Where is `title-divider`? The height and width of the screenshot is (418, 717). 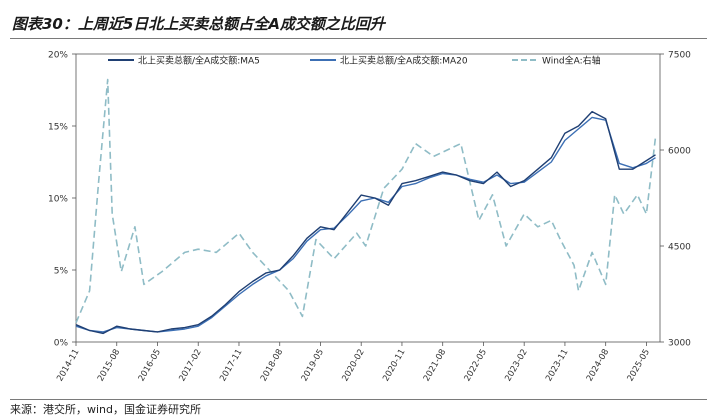
title-divider is located at coordinates (358, 38).